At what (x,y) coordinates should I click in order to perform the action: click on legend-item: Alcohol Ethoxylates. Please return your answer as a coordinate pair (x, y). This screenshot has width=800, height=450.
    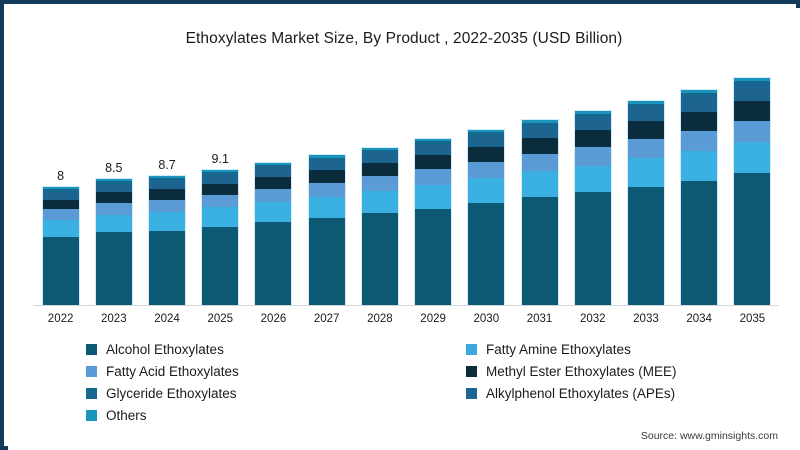
    Looking at the image, I should click on (155, 349).